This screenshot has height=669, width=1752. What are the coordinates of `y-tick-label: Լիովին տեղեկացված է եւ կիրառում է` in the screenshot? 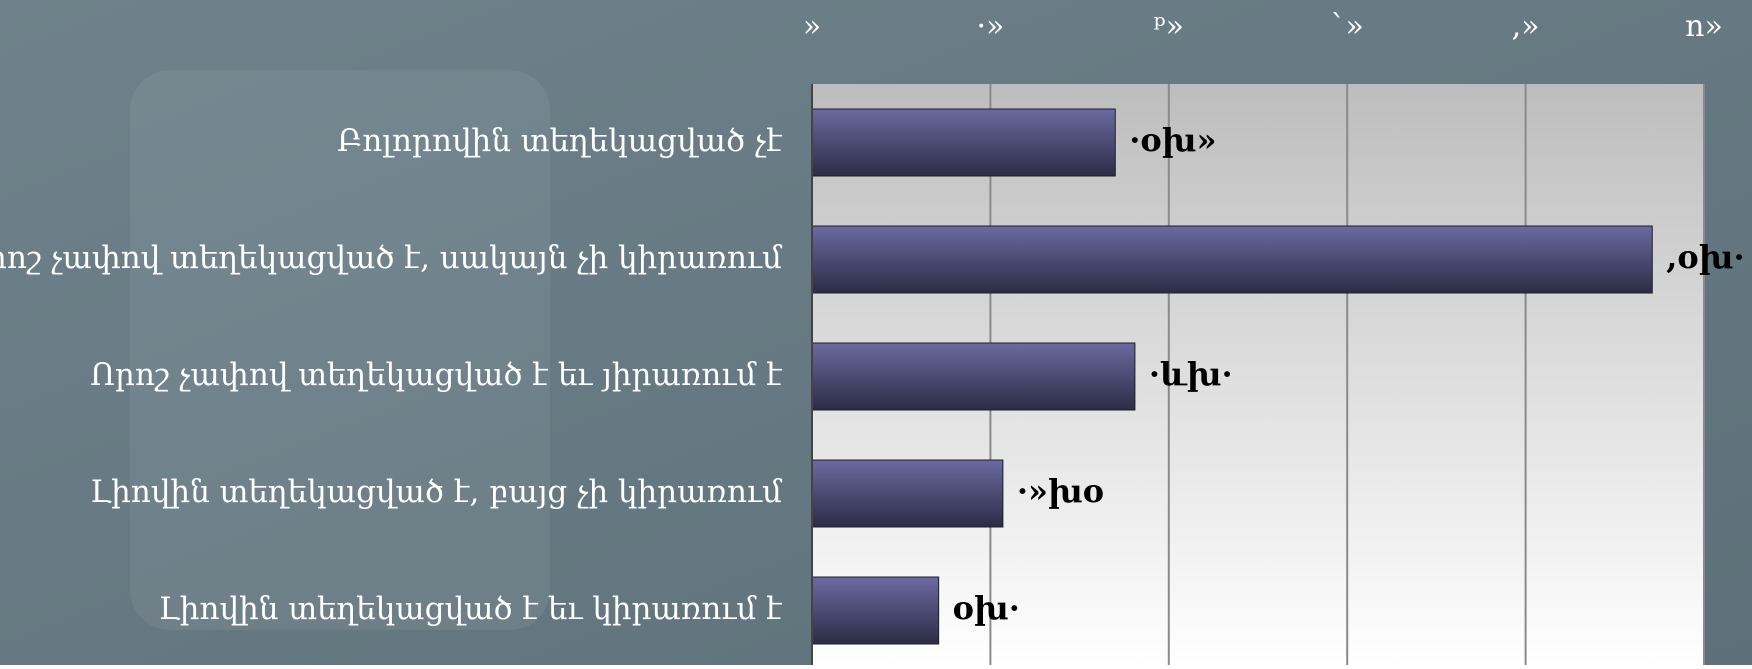 It's located at (471, 609).